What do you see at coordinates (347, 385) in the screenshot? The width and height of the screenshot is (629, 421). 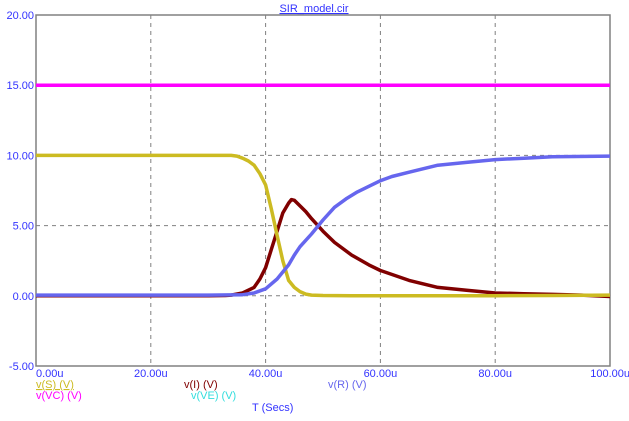 I see `legend-item-r: v(R) (V)` at bounding box center [347, 385].